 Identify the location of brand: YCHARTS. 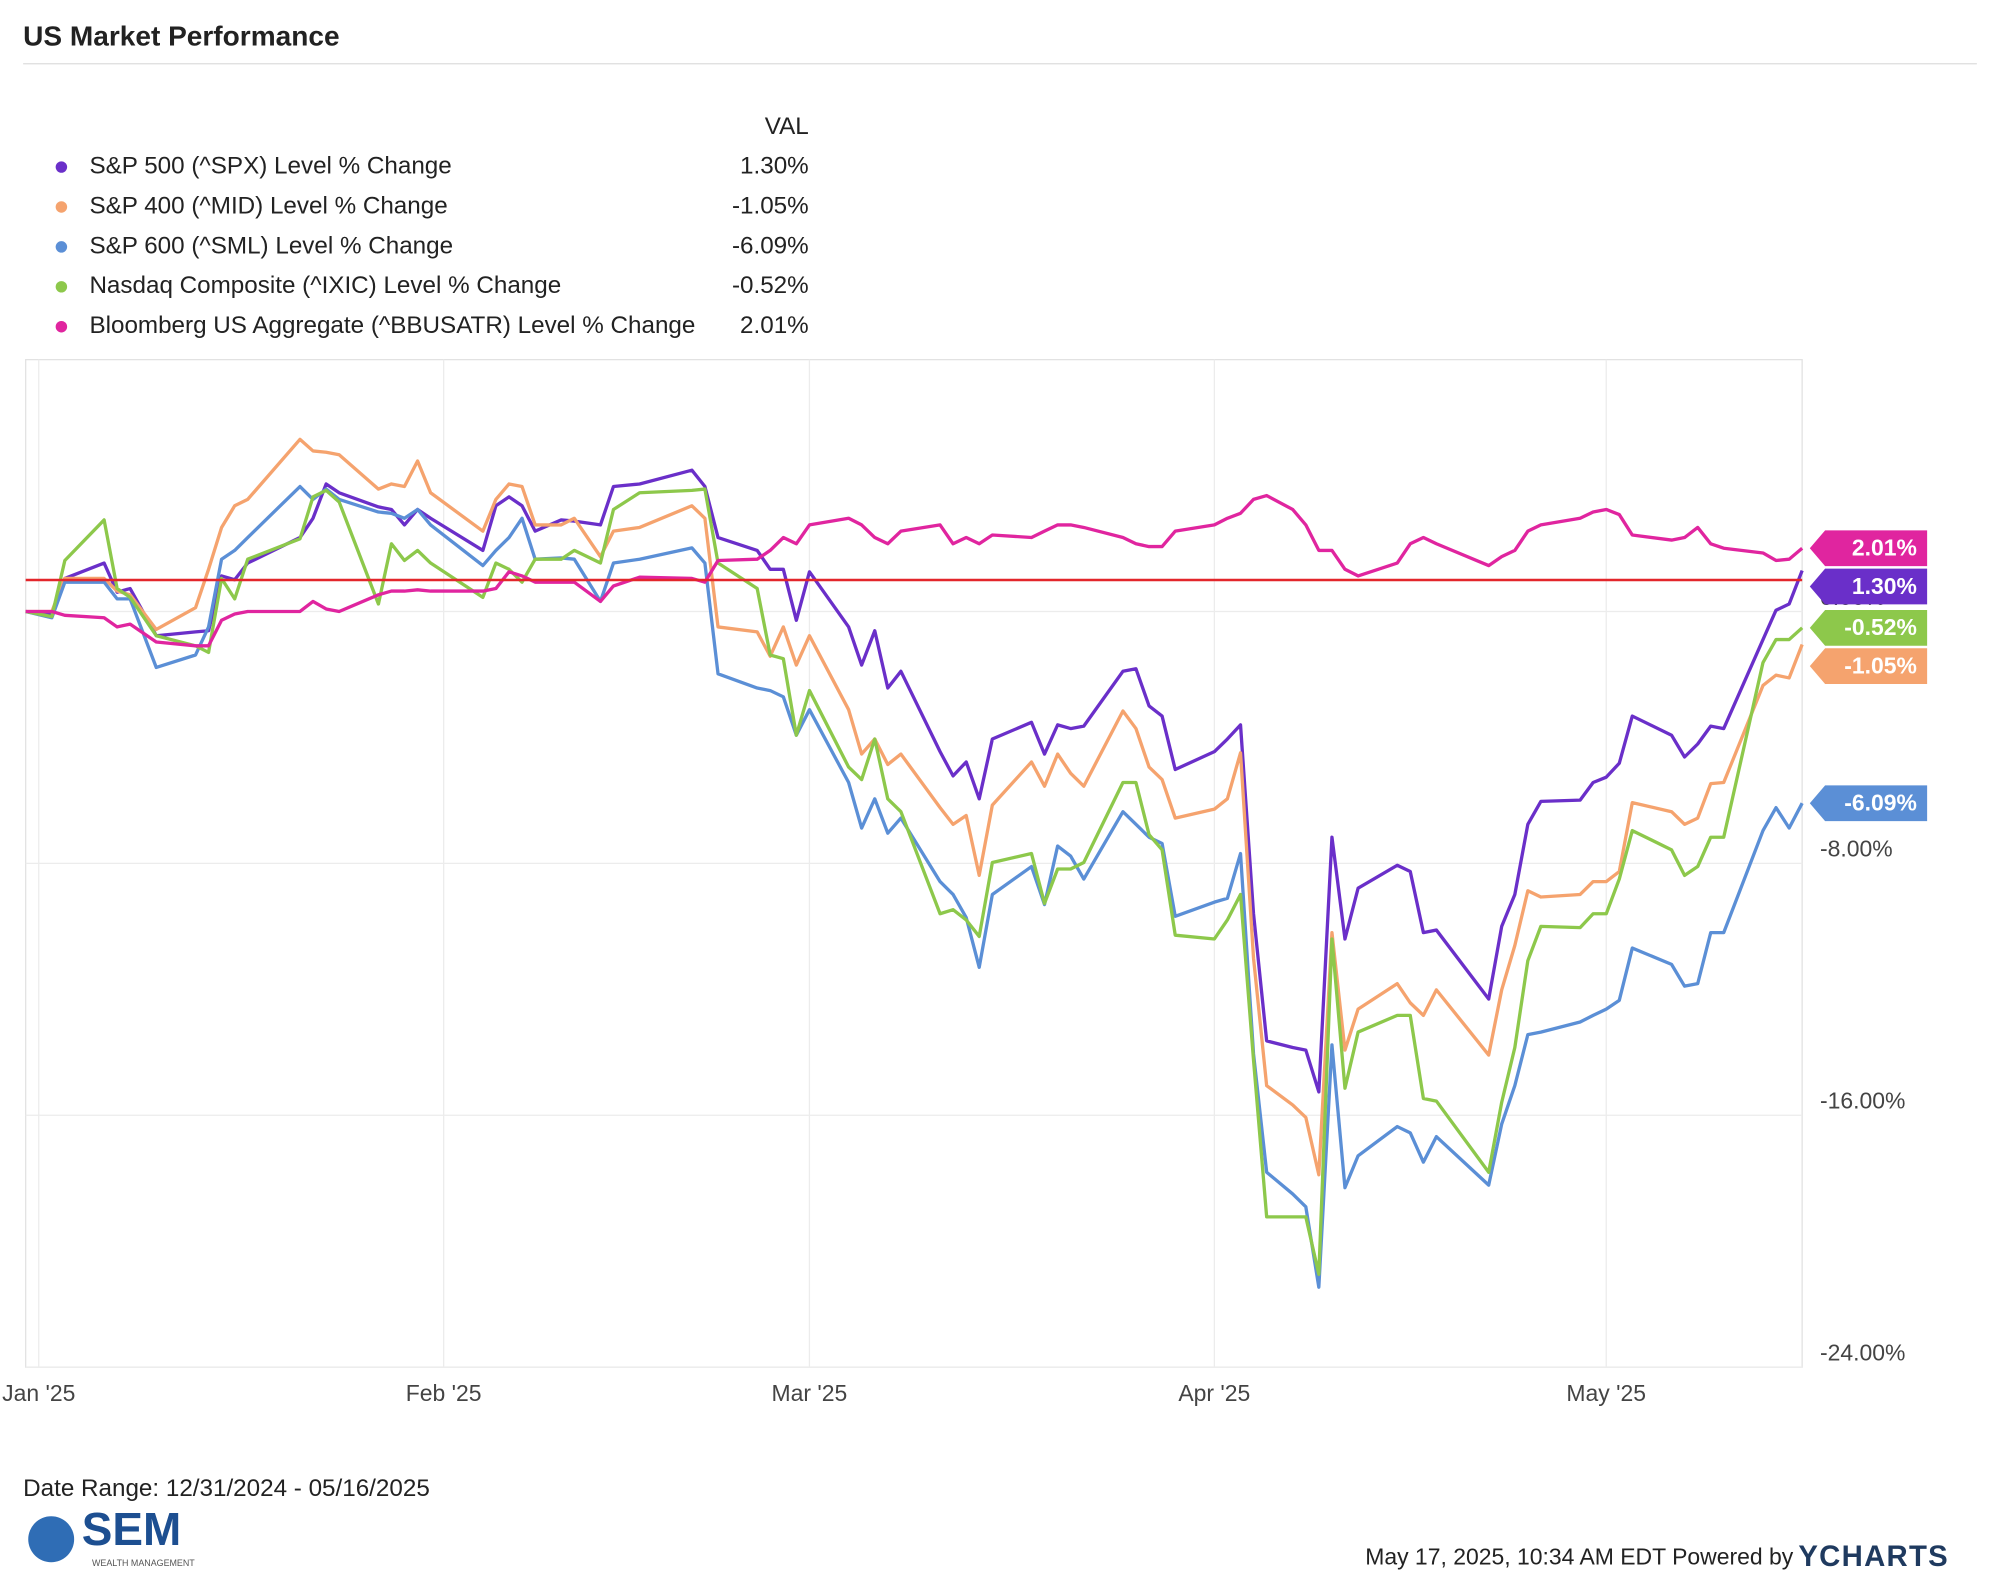
(1873, 1556).